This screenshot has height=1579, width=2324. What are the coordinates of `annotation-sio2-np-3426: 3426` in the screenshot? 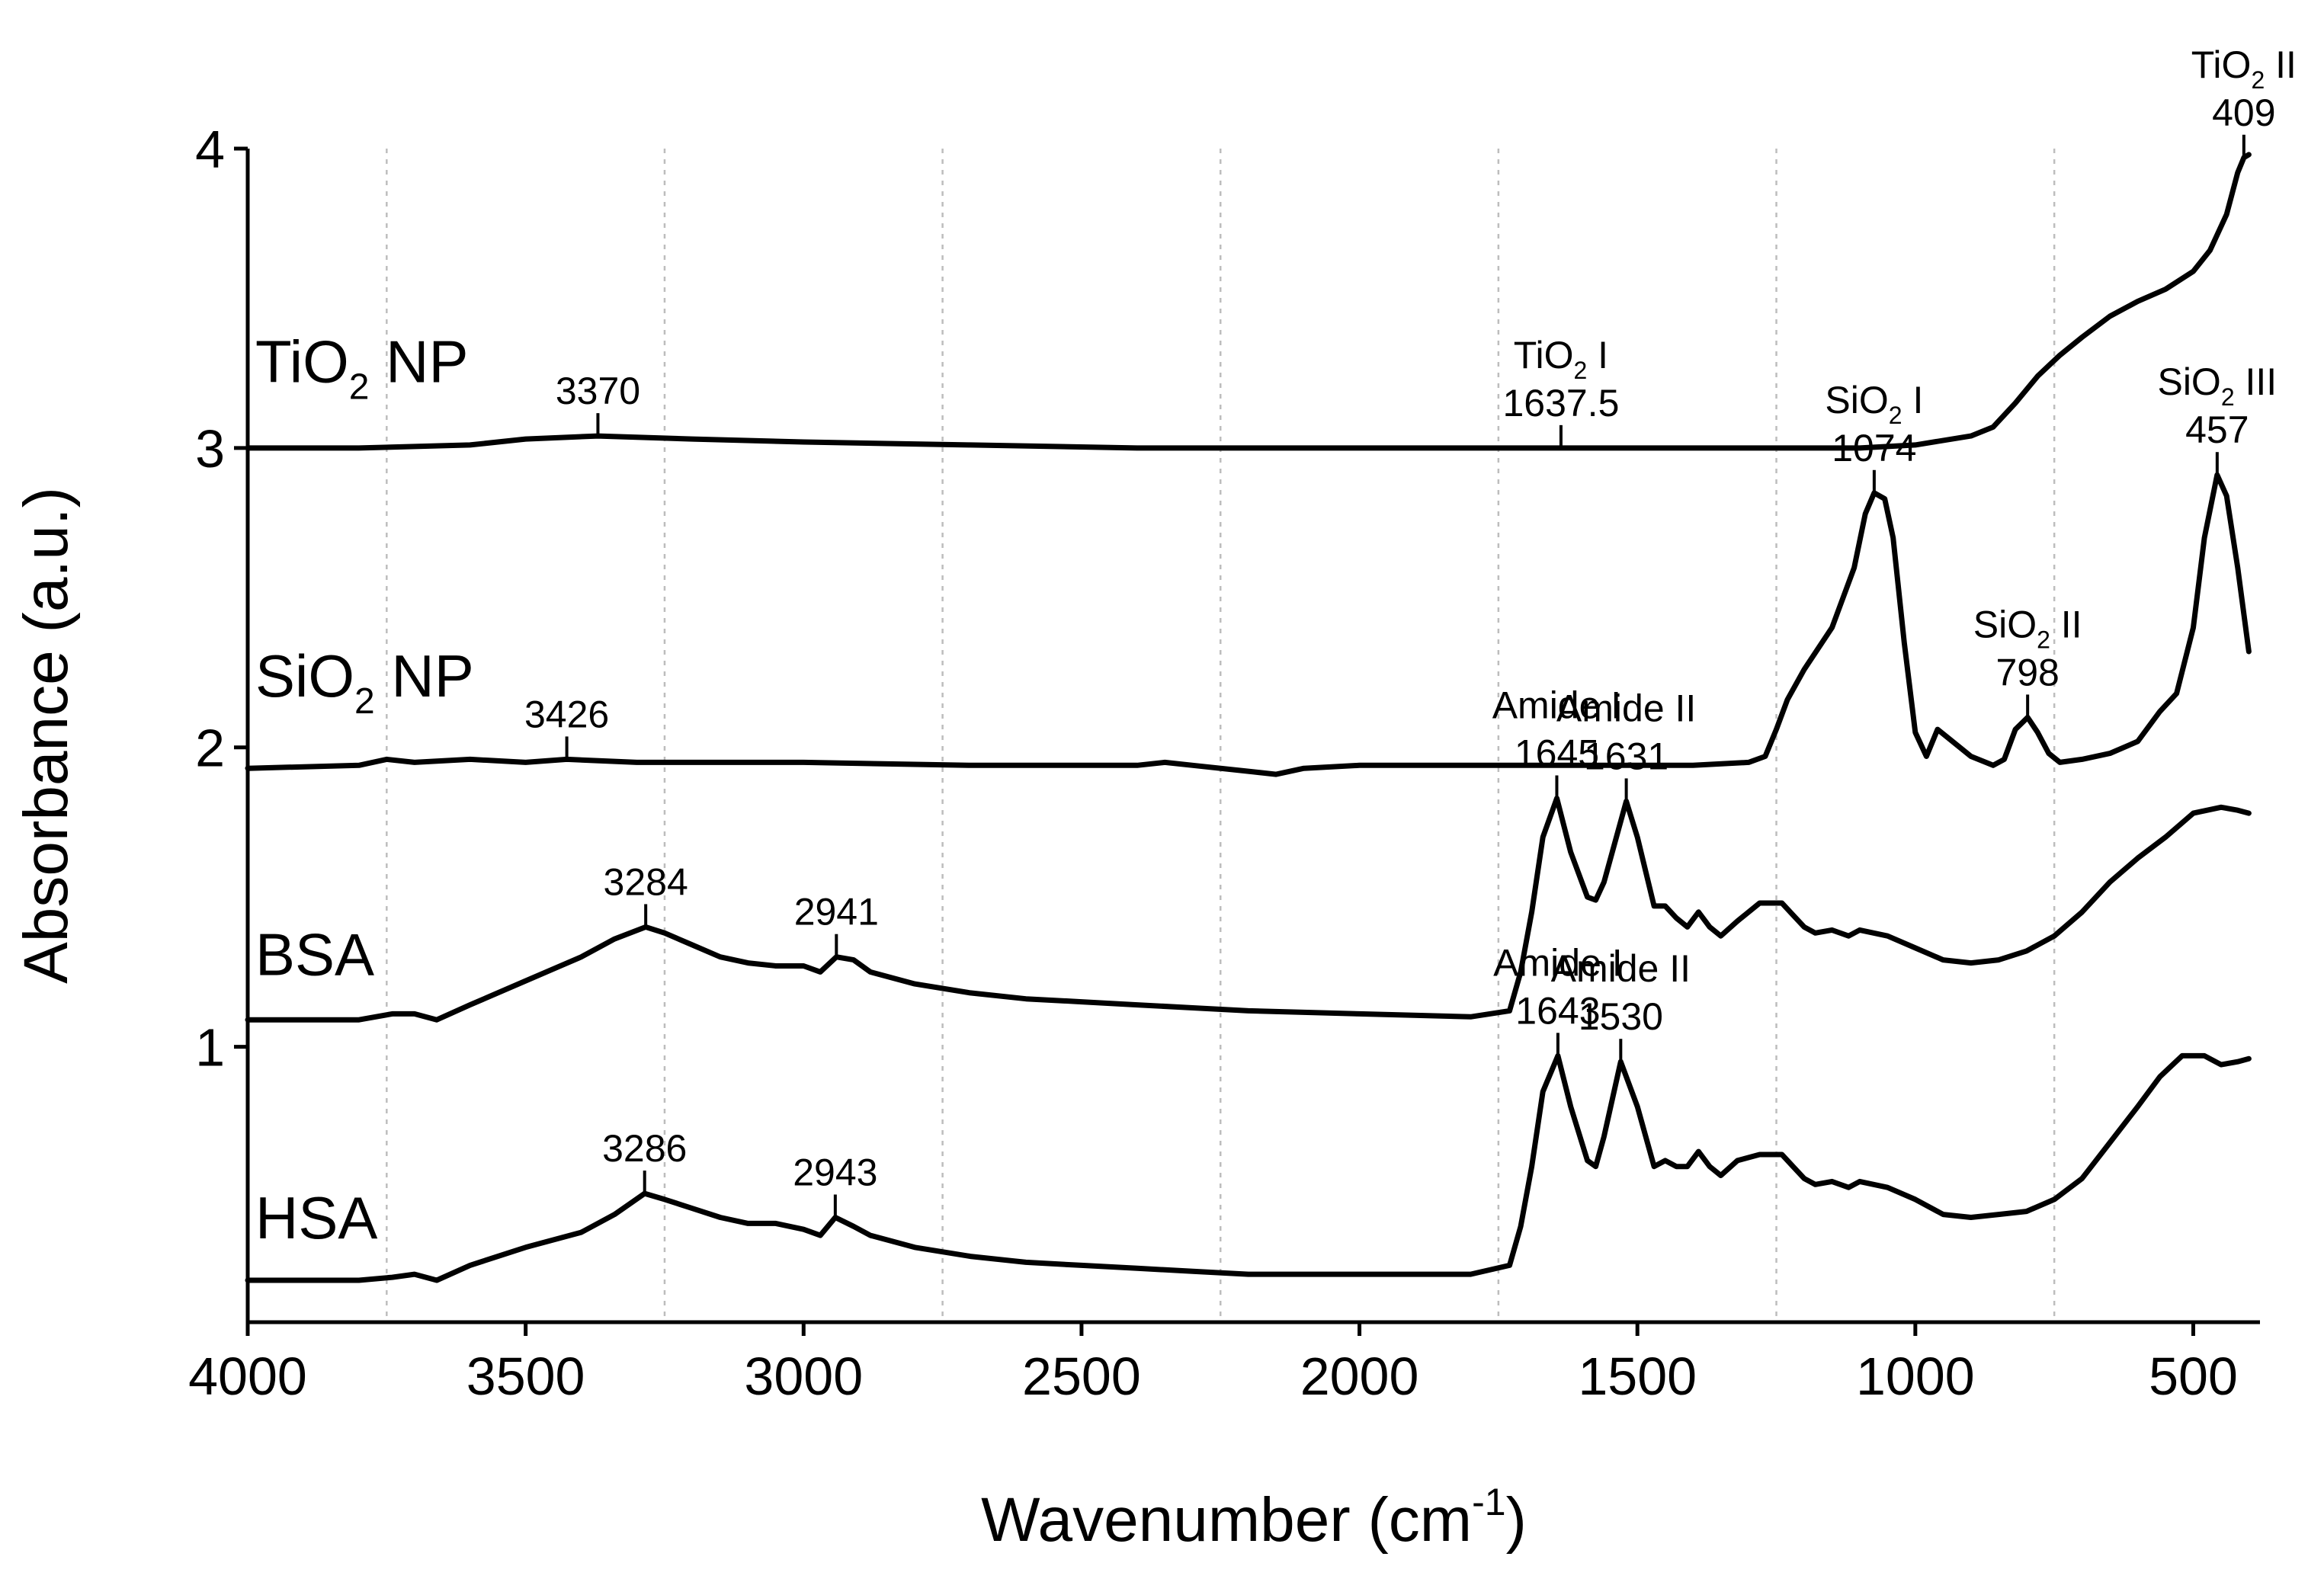 It's located at (566, 726).